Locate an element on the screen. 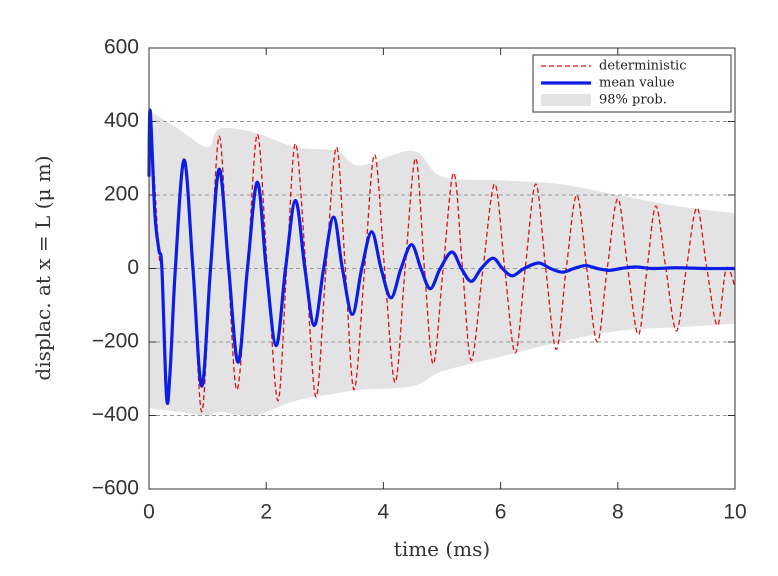 The image size is (778, 576). x-tick-label: 2 is located at coordinates (266, 512).